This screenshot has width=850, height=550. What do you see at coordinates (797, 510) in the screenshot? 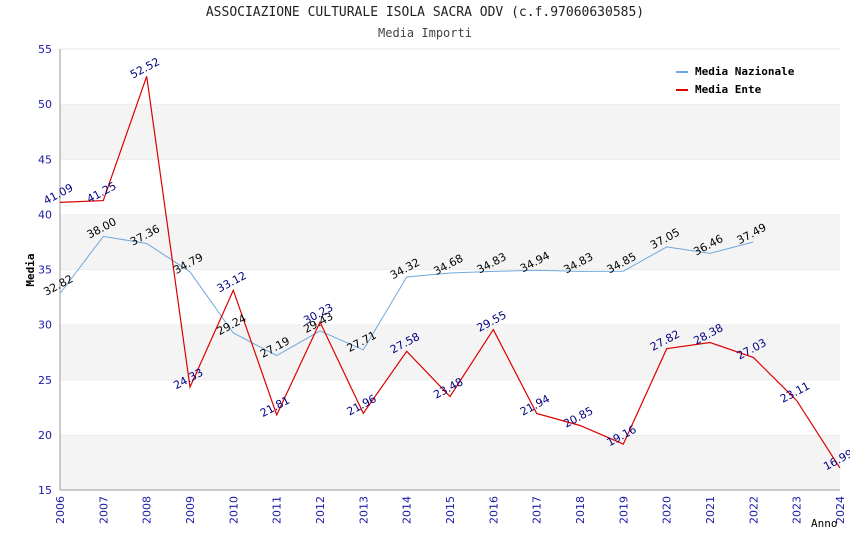
I see `x-tick-label: 2023` at bounding box center [797, 510].